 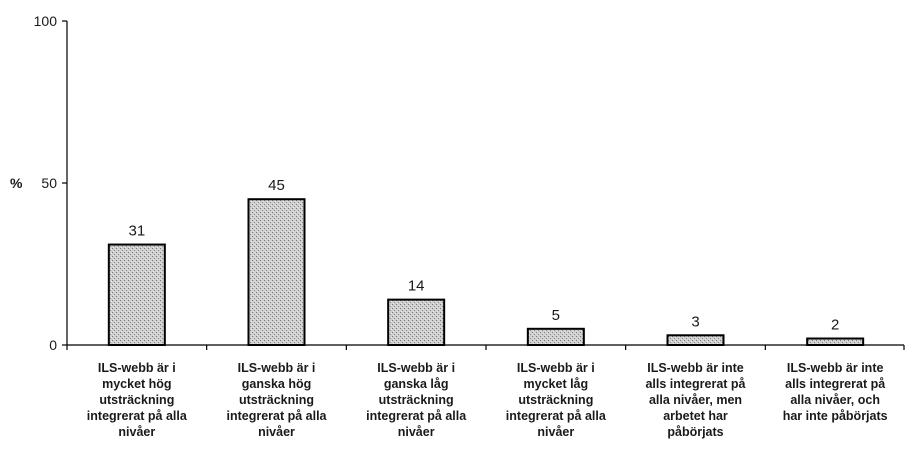 What do you see at coordinates (416, 286) in the screenshot?
I see `data-label: 14` at bounding box center [416, 286].